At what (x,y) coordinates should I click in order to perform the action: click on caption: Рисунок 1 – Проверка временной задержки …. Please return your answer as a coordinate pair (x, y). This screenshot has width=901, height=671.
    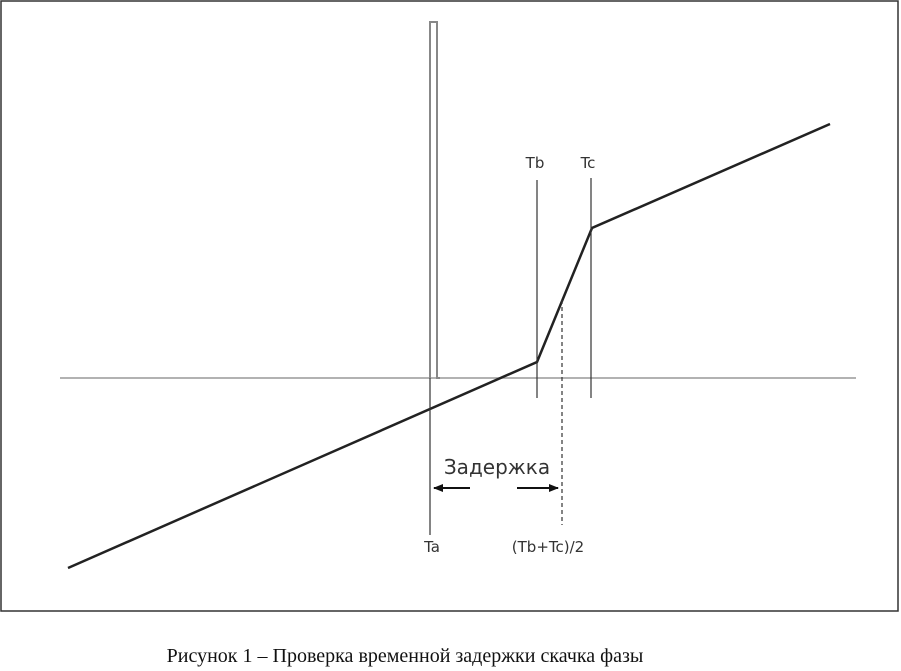
    Looking at the image, I should click on (405, 656).